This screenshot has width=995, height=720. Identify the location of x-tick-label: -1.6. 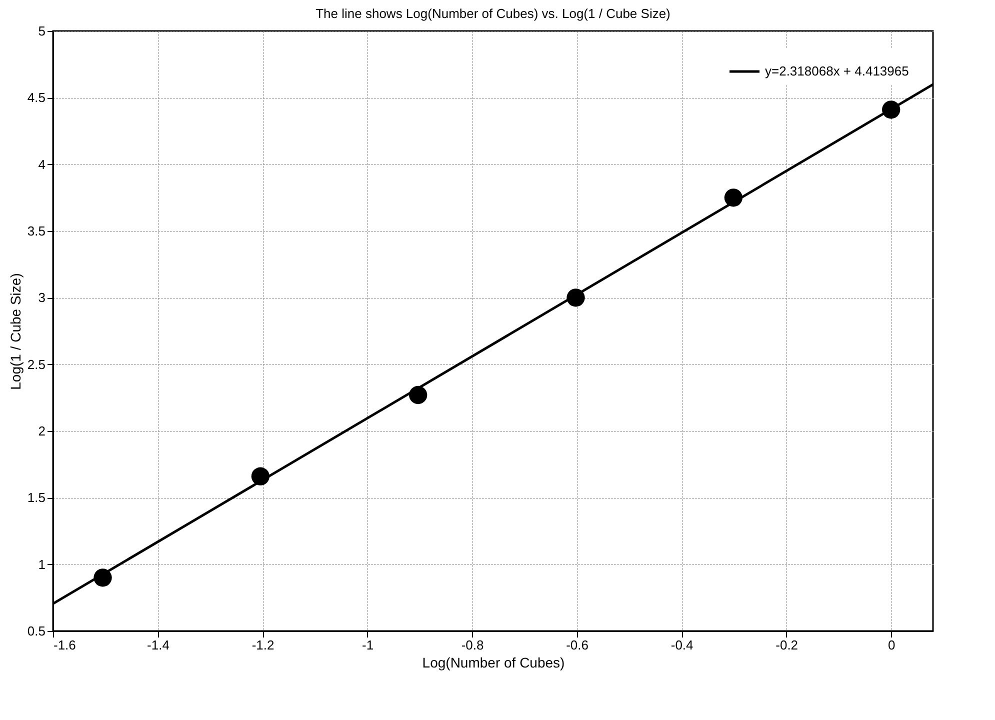
(65, 645).